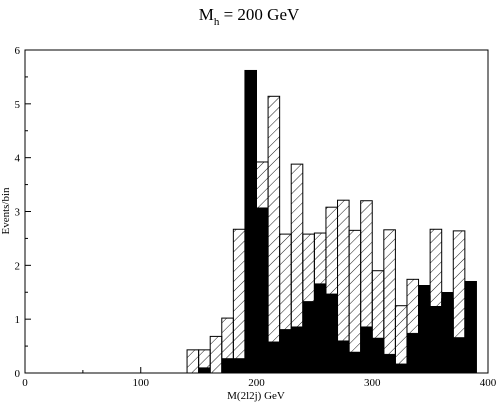  I want to click on y-tick-label: 0, so click(18, 374).